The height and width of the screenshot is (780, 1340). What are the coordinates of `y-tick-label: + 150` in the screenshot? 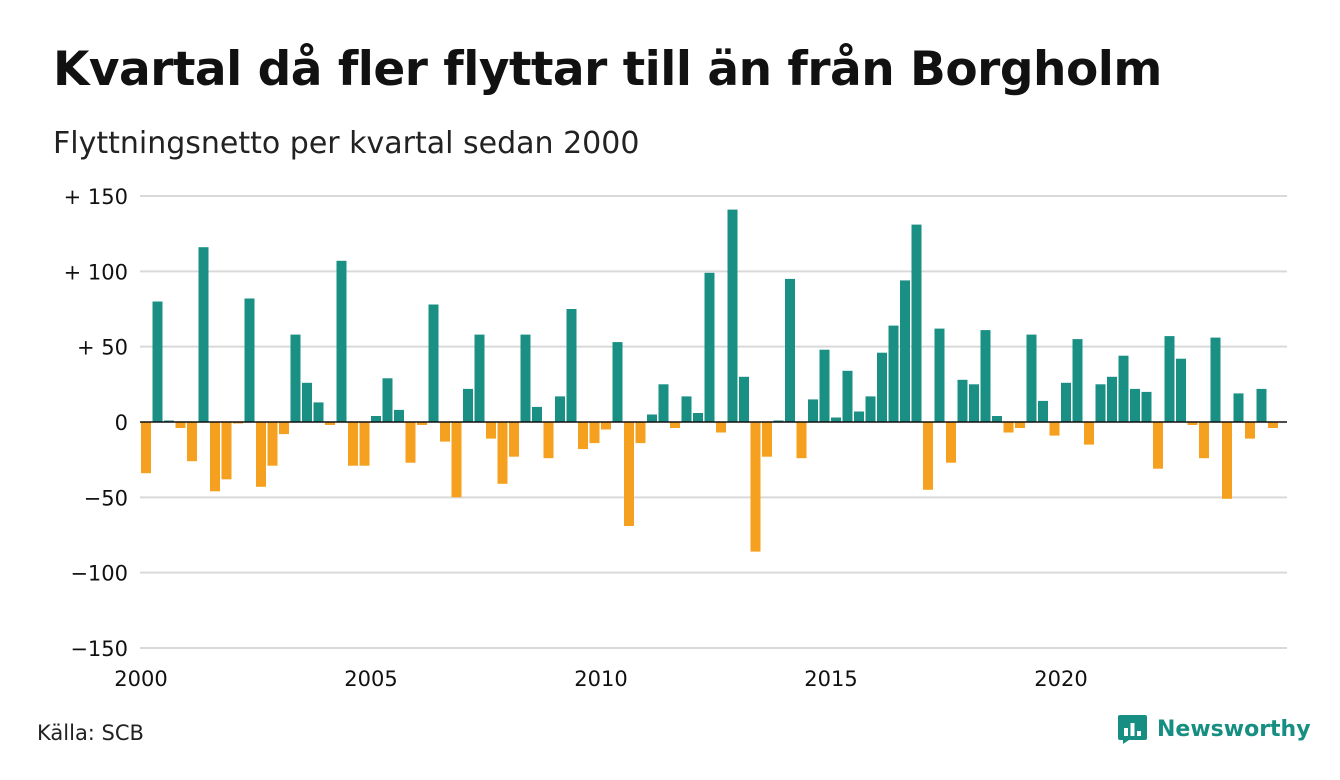 It's located at (96, 197).